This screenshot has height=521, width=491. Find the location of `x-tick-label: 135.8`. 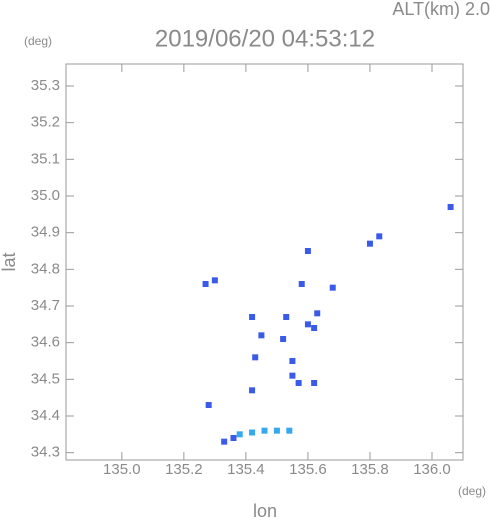

x-tick-label: 135.8 is located at coordinates (370, 469).